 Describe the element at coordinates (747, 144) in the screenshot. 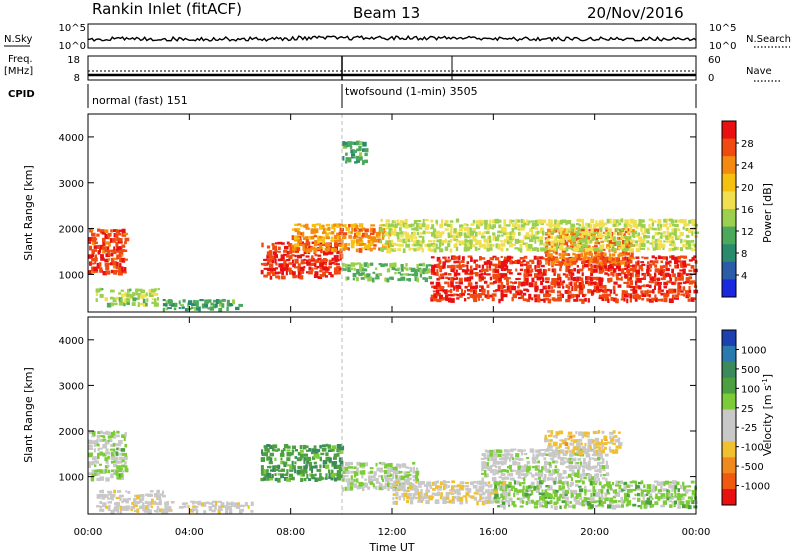

I see `power-cbar-tick-label: 28` at that location.